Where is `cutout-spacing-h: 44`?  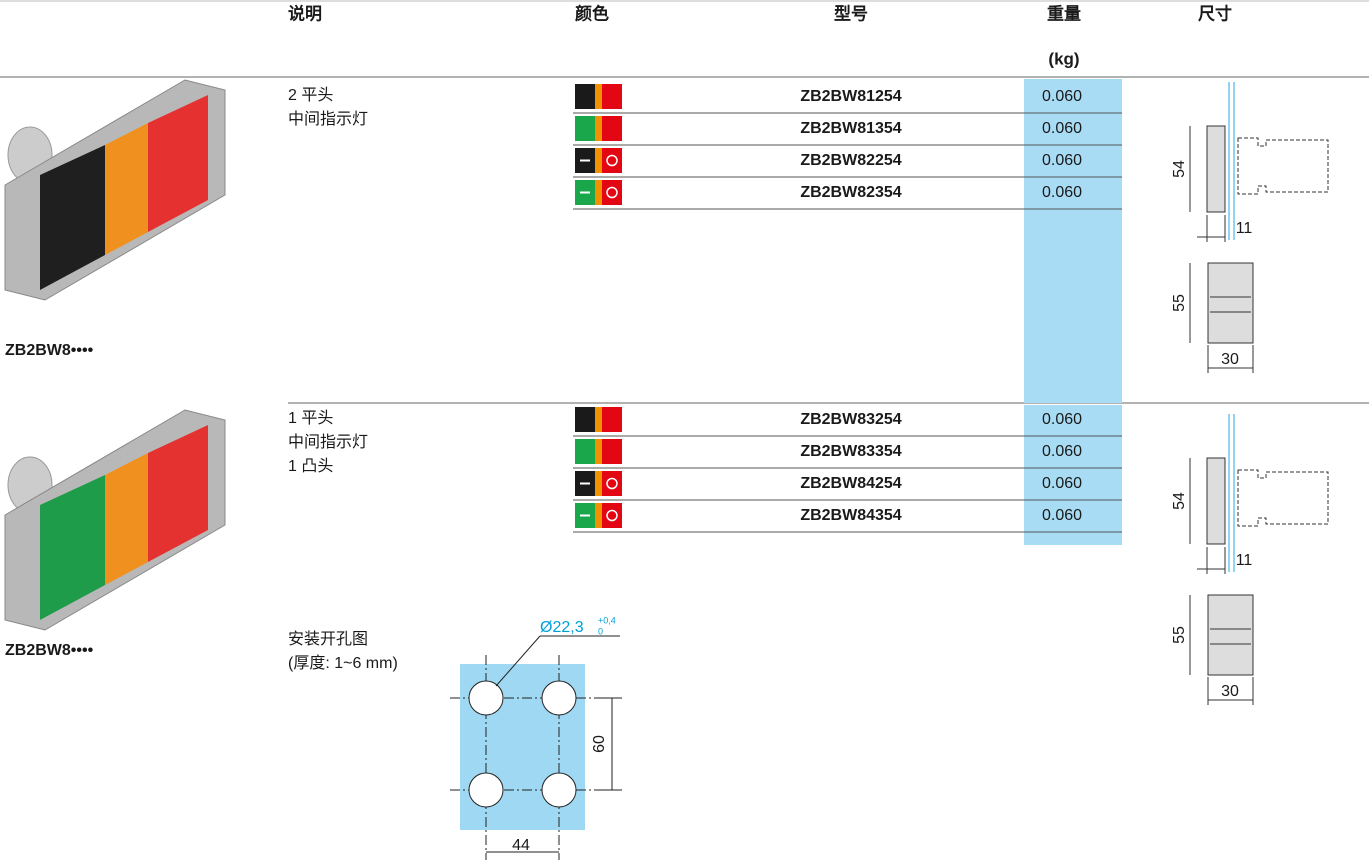
cutout-spacing-h: 44 is located at coordinates (521, 845).